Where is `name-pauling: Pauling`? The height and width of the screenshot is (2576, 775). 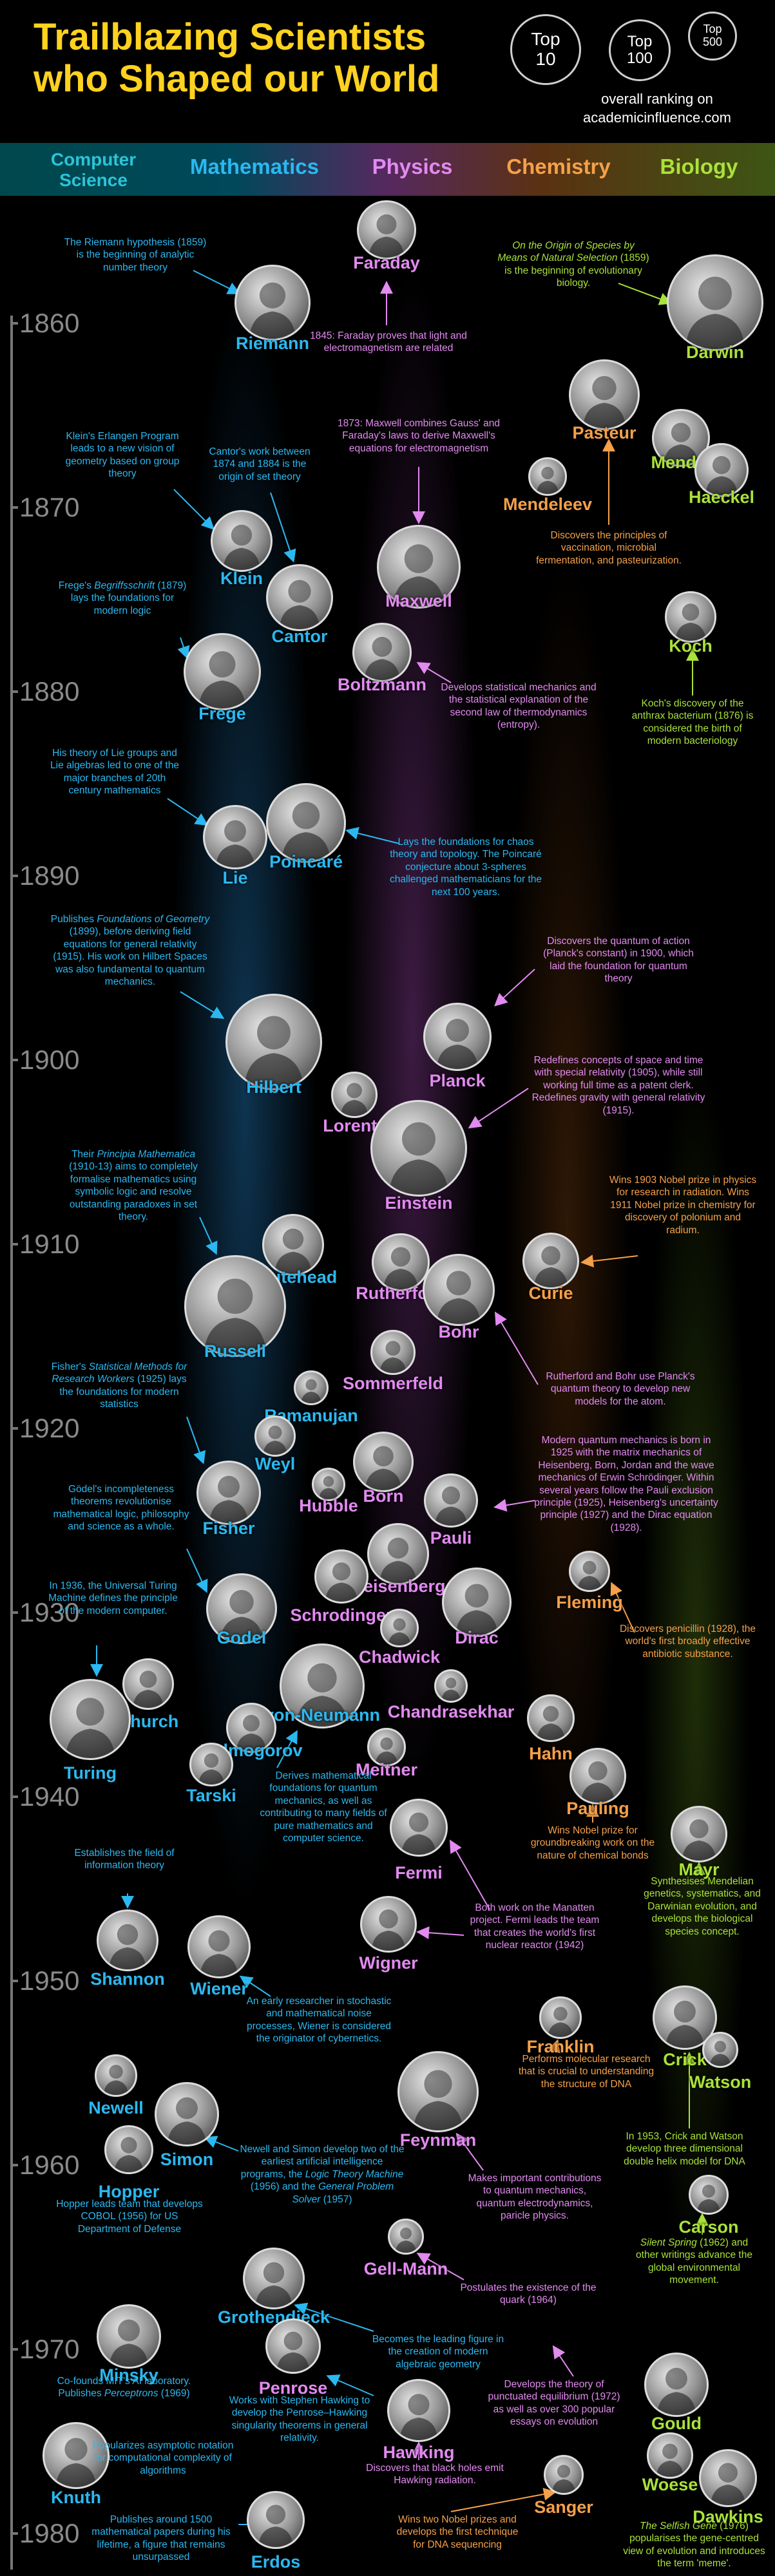 name-pauling: Pauling is located at coordinates (597, 1808).